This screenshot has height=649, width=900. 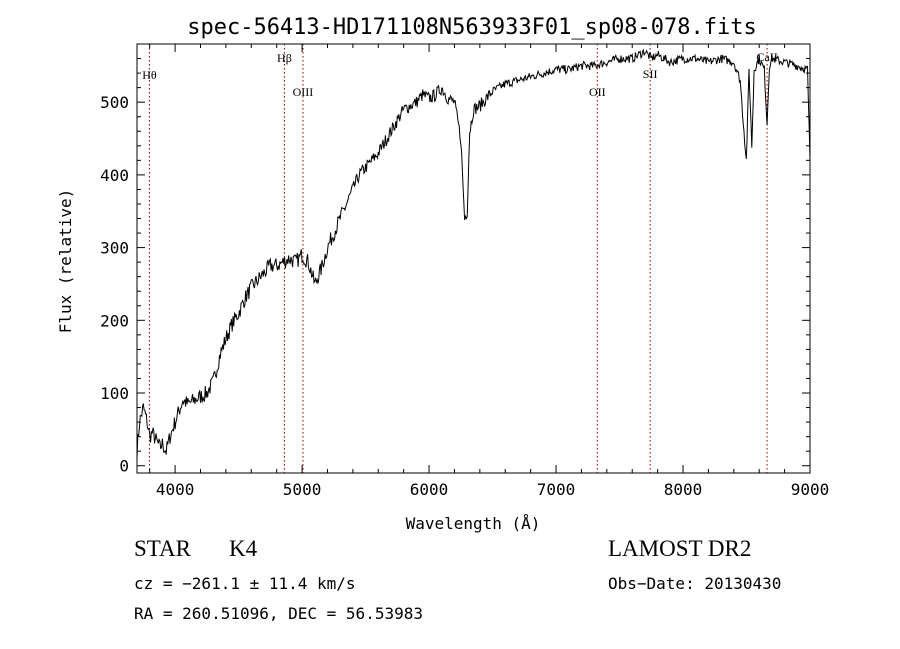 I want to click on x-tick-label: 7000, so click(x=556, y=489).